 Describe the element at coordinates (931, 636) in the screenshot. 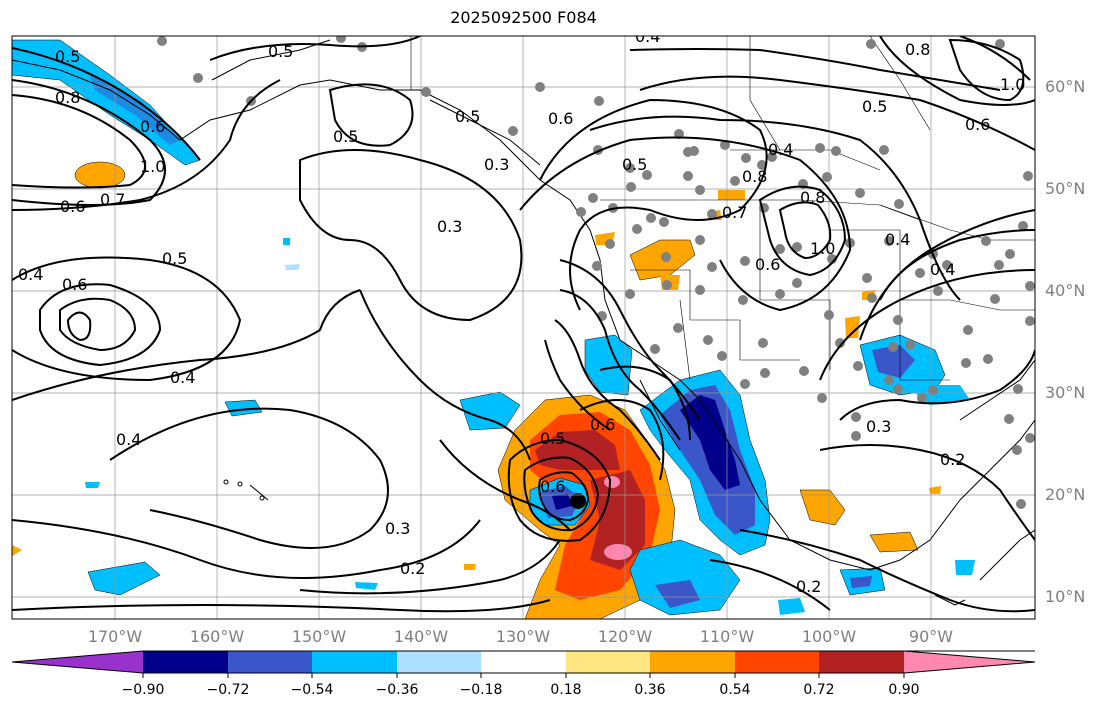

I see `lon-label: 90°W` at that location.